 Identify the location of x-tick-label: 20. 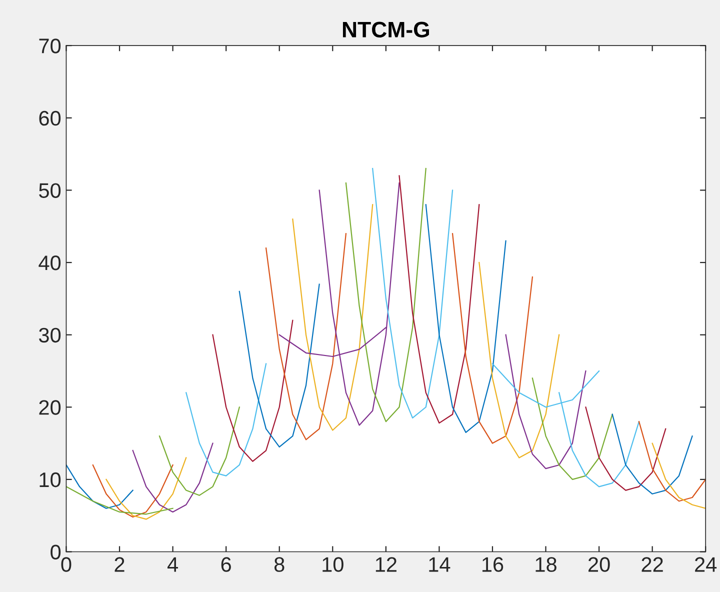
(599, 564).